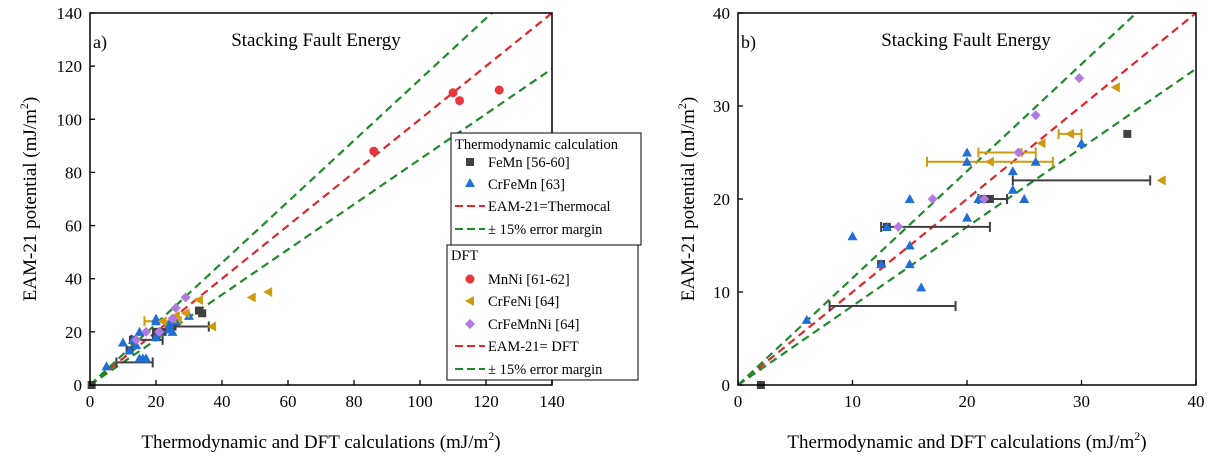  Describe the element at coordinates (1196, 401) in the screenshot. I see `x-tick-label: 40` at that location.